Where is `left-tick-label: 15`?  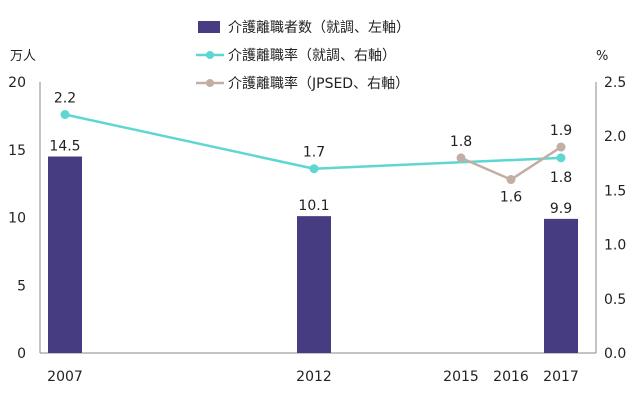 left-tick-label: 15 is located at coordinates (17, 151).